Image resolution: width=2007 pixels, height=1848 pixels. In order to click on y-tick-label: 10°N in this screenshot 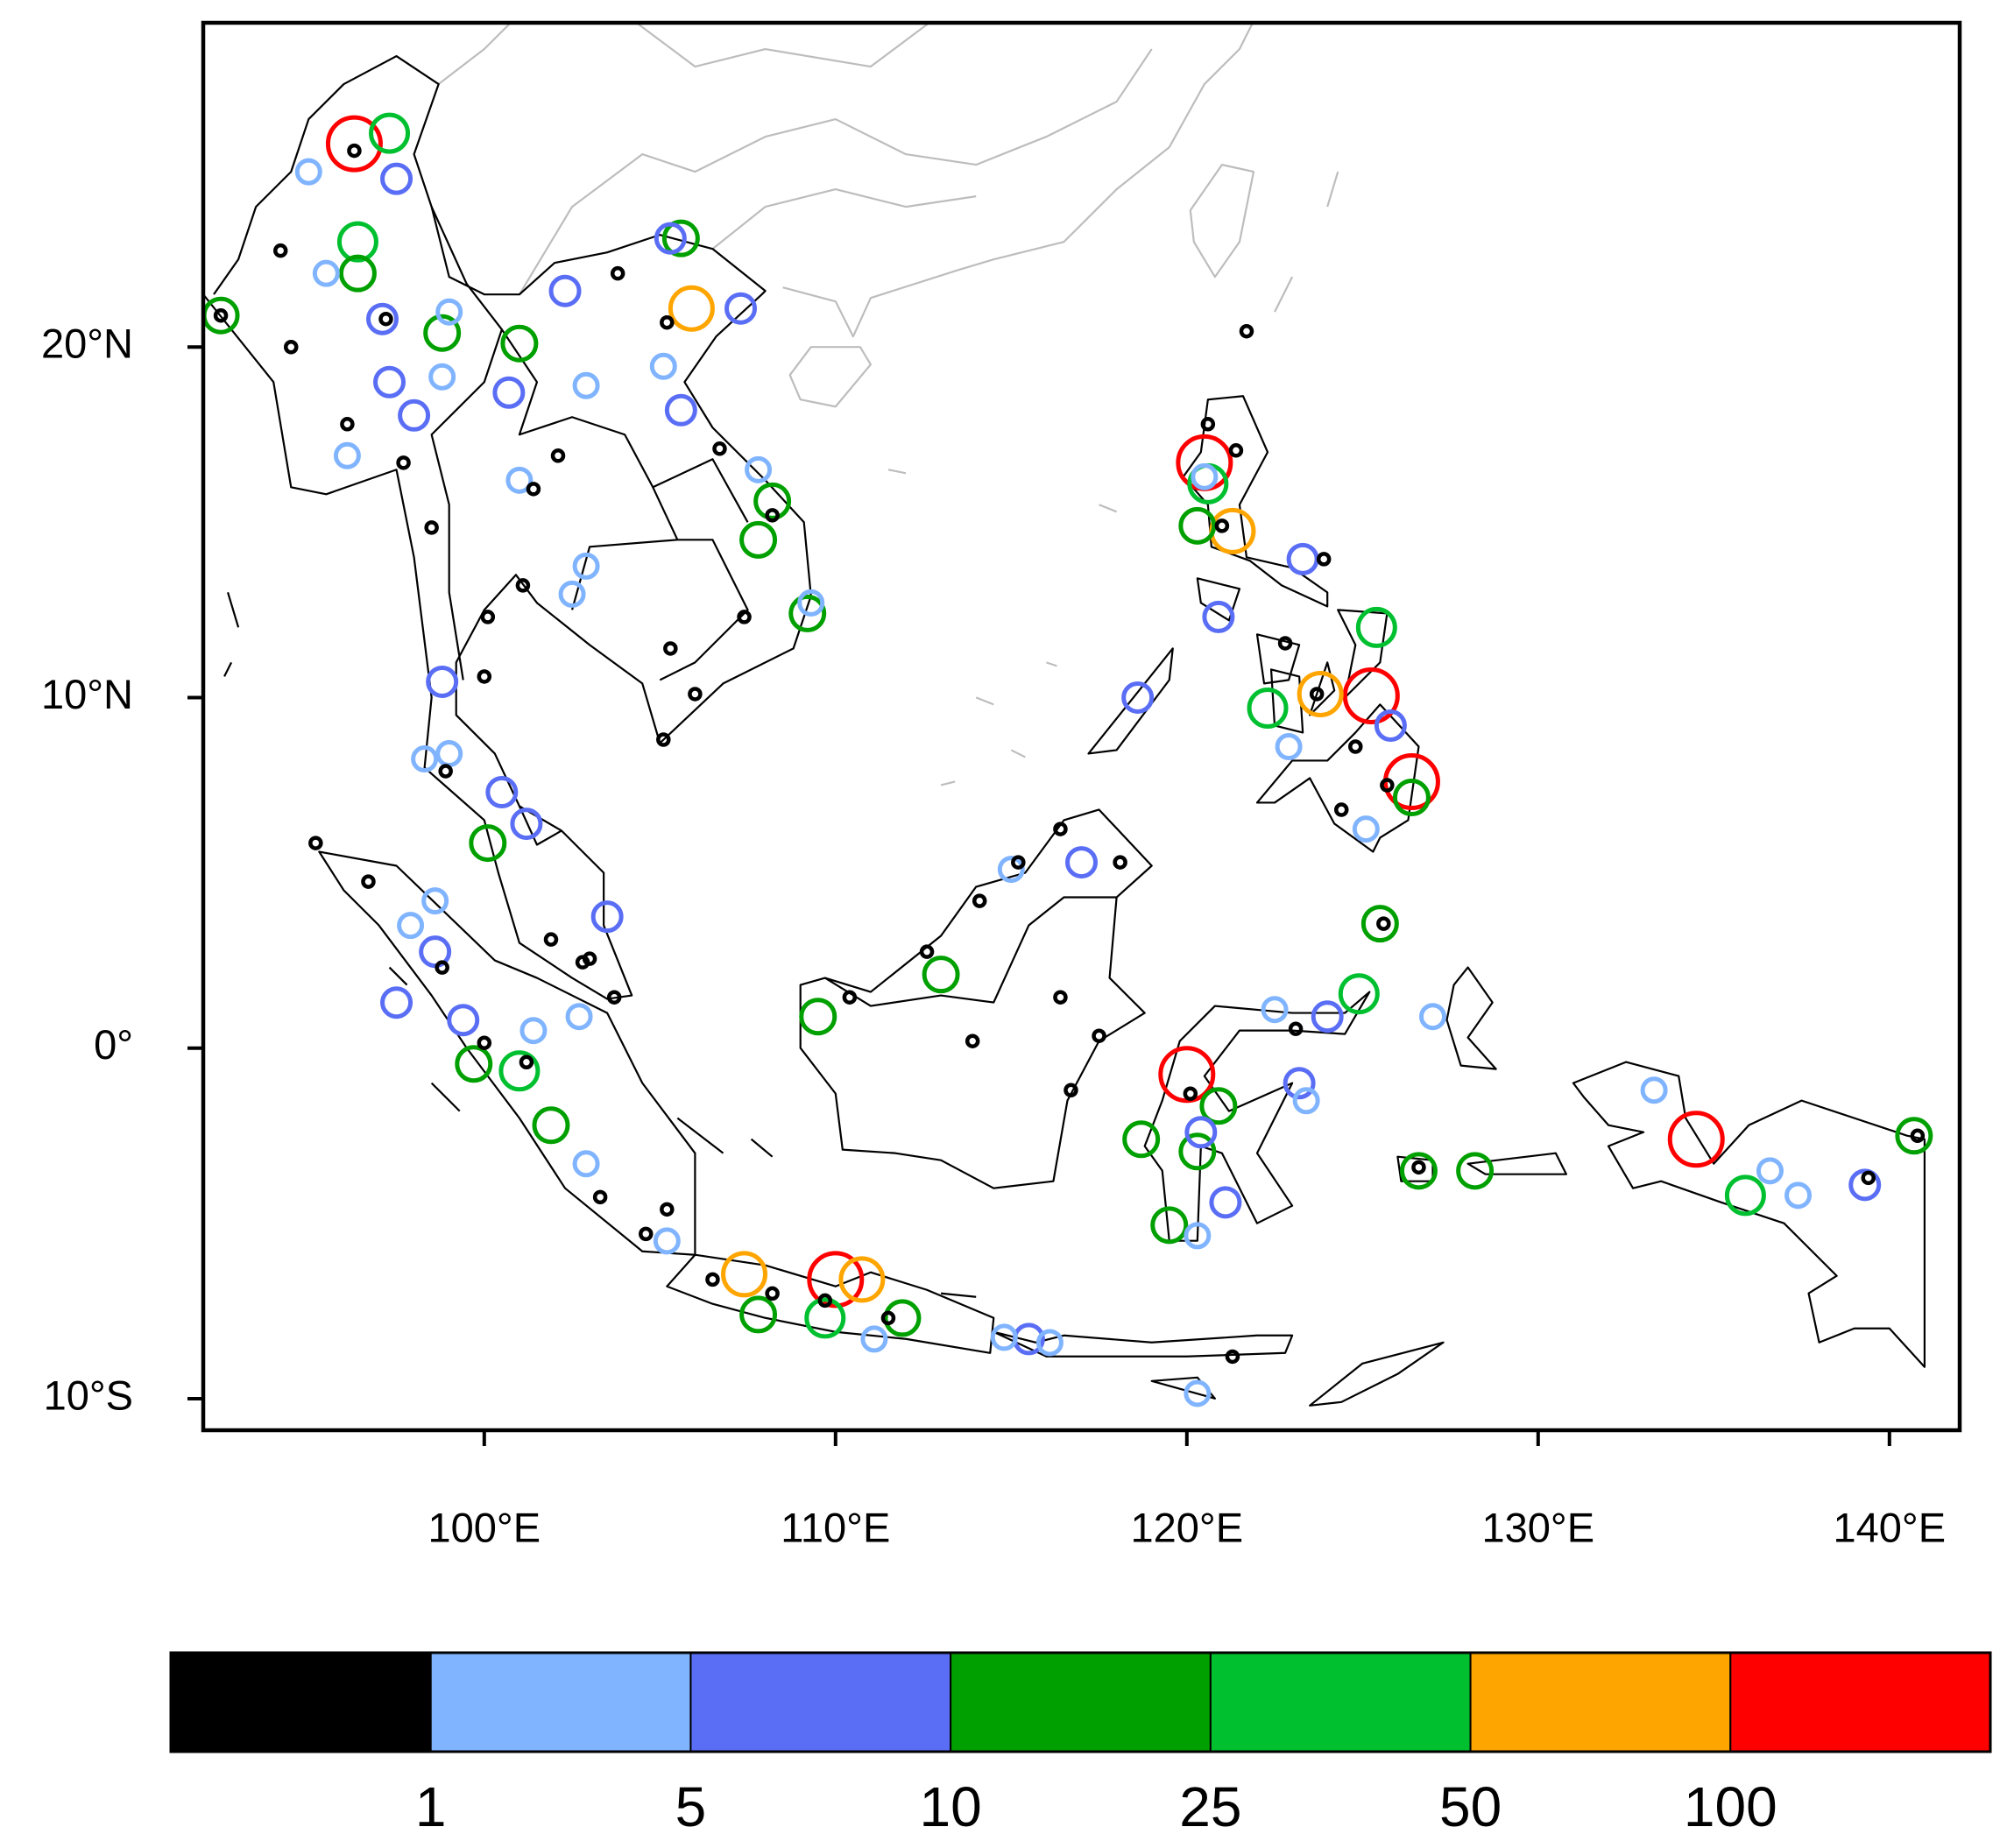, I will do `click(87, 694)`.